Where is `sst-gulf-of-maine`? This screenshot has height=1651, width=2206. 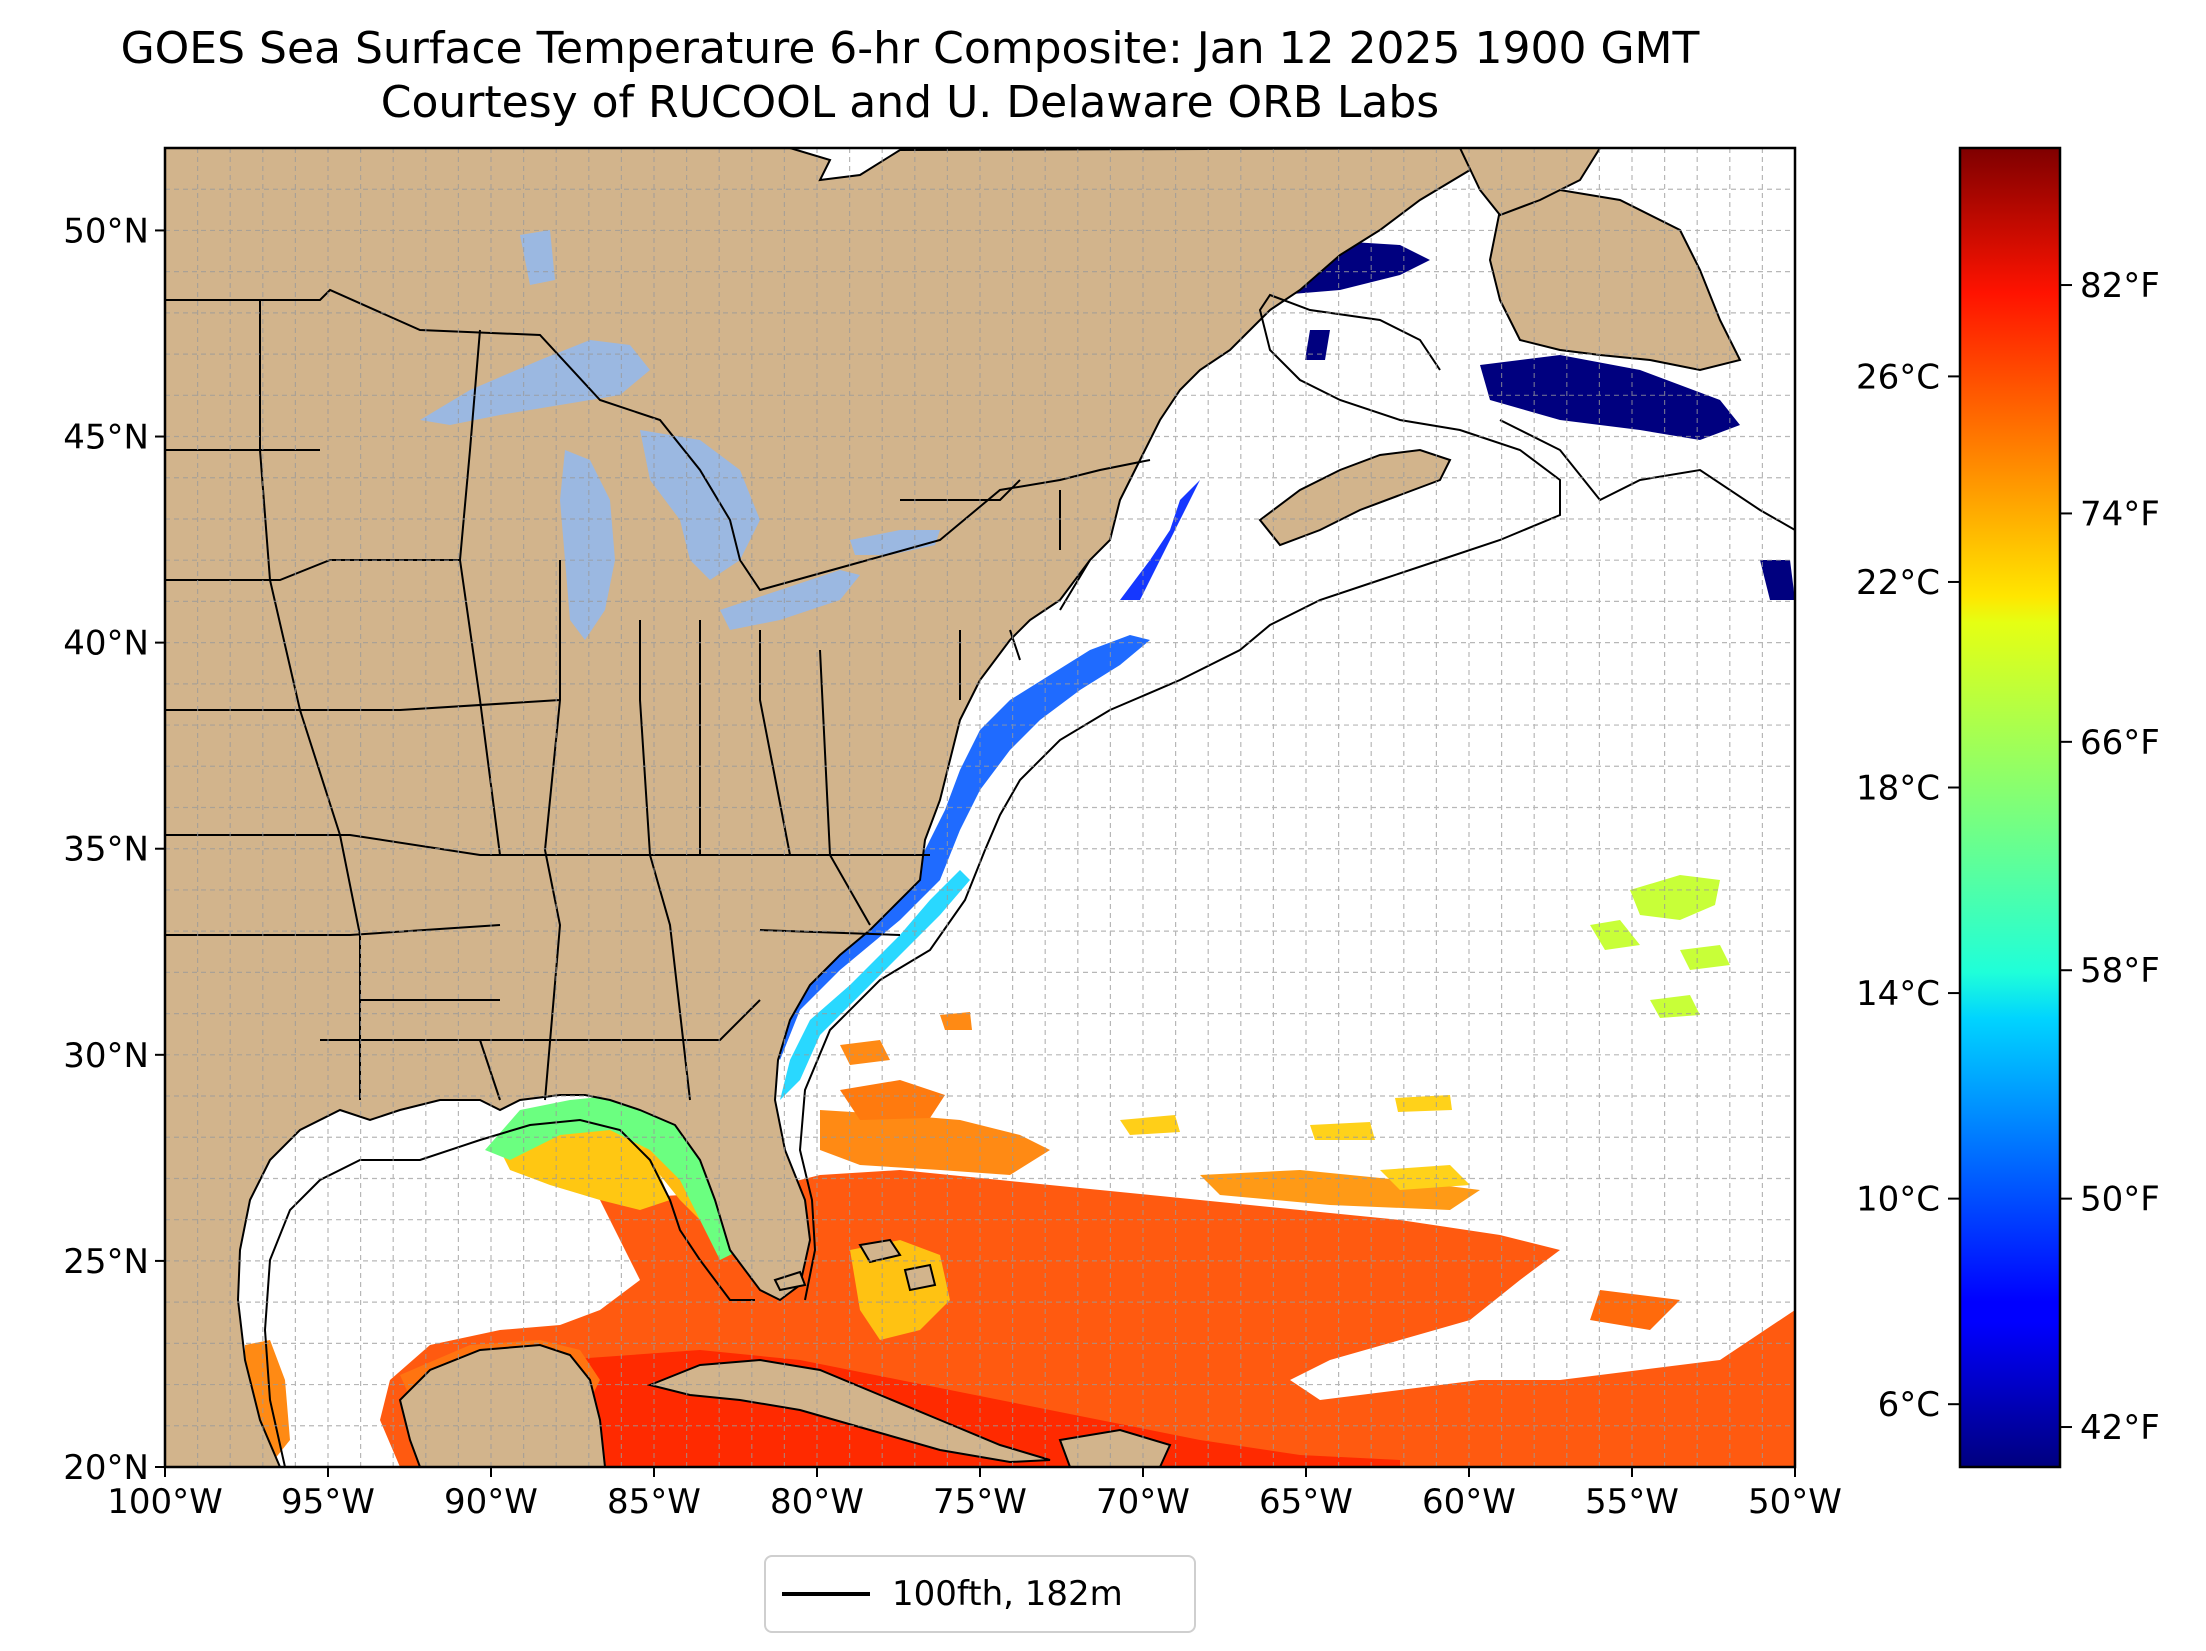
sst-gulf-of-maine is located at coordinates (1160, 540).